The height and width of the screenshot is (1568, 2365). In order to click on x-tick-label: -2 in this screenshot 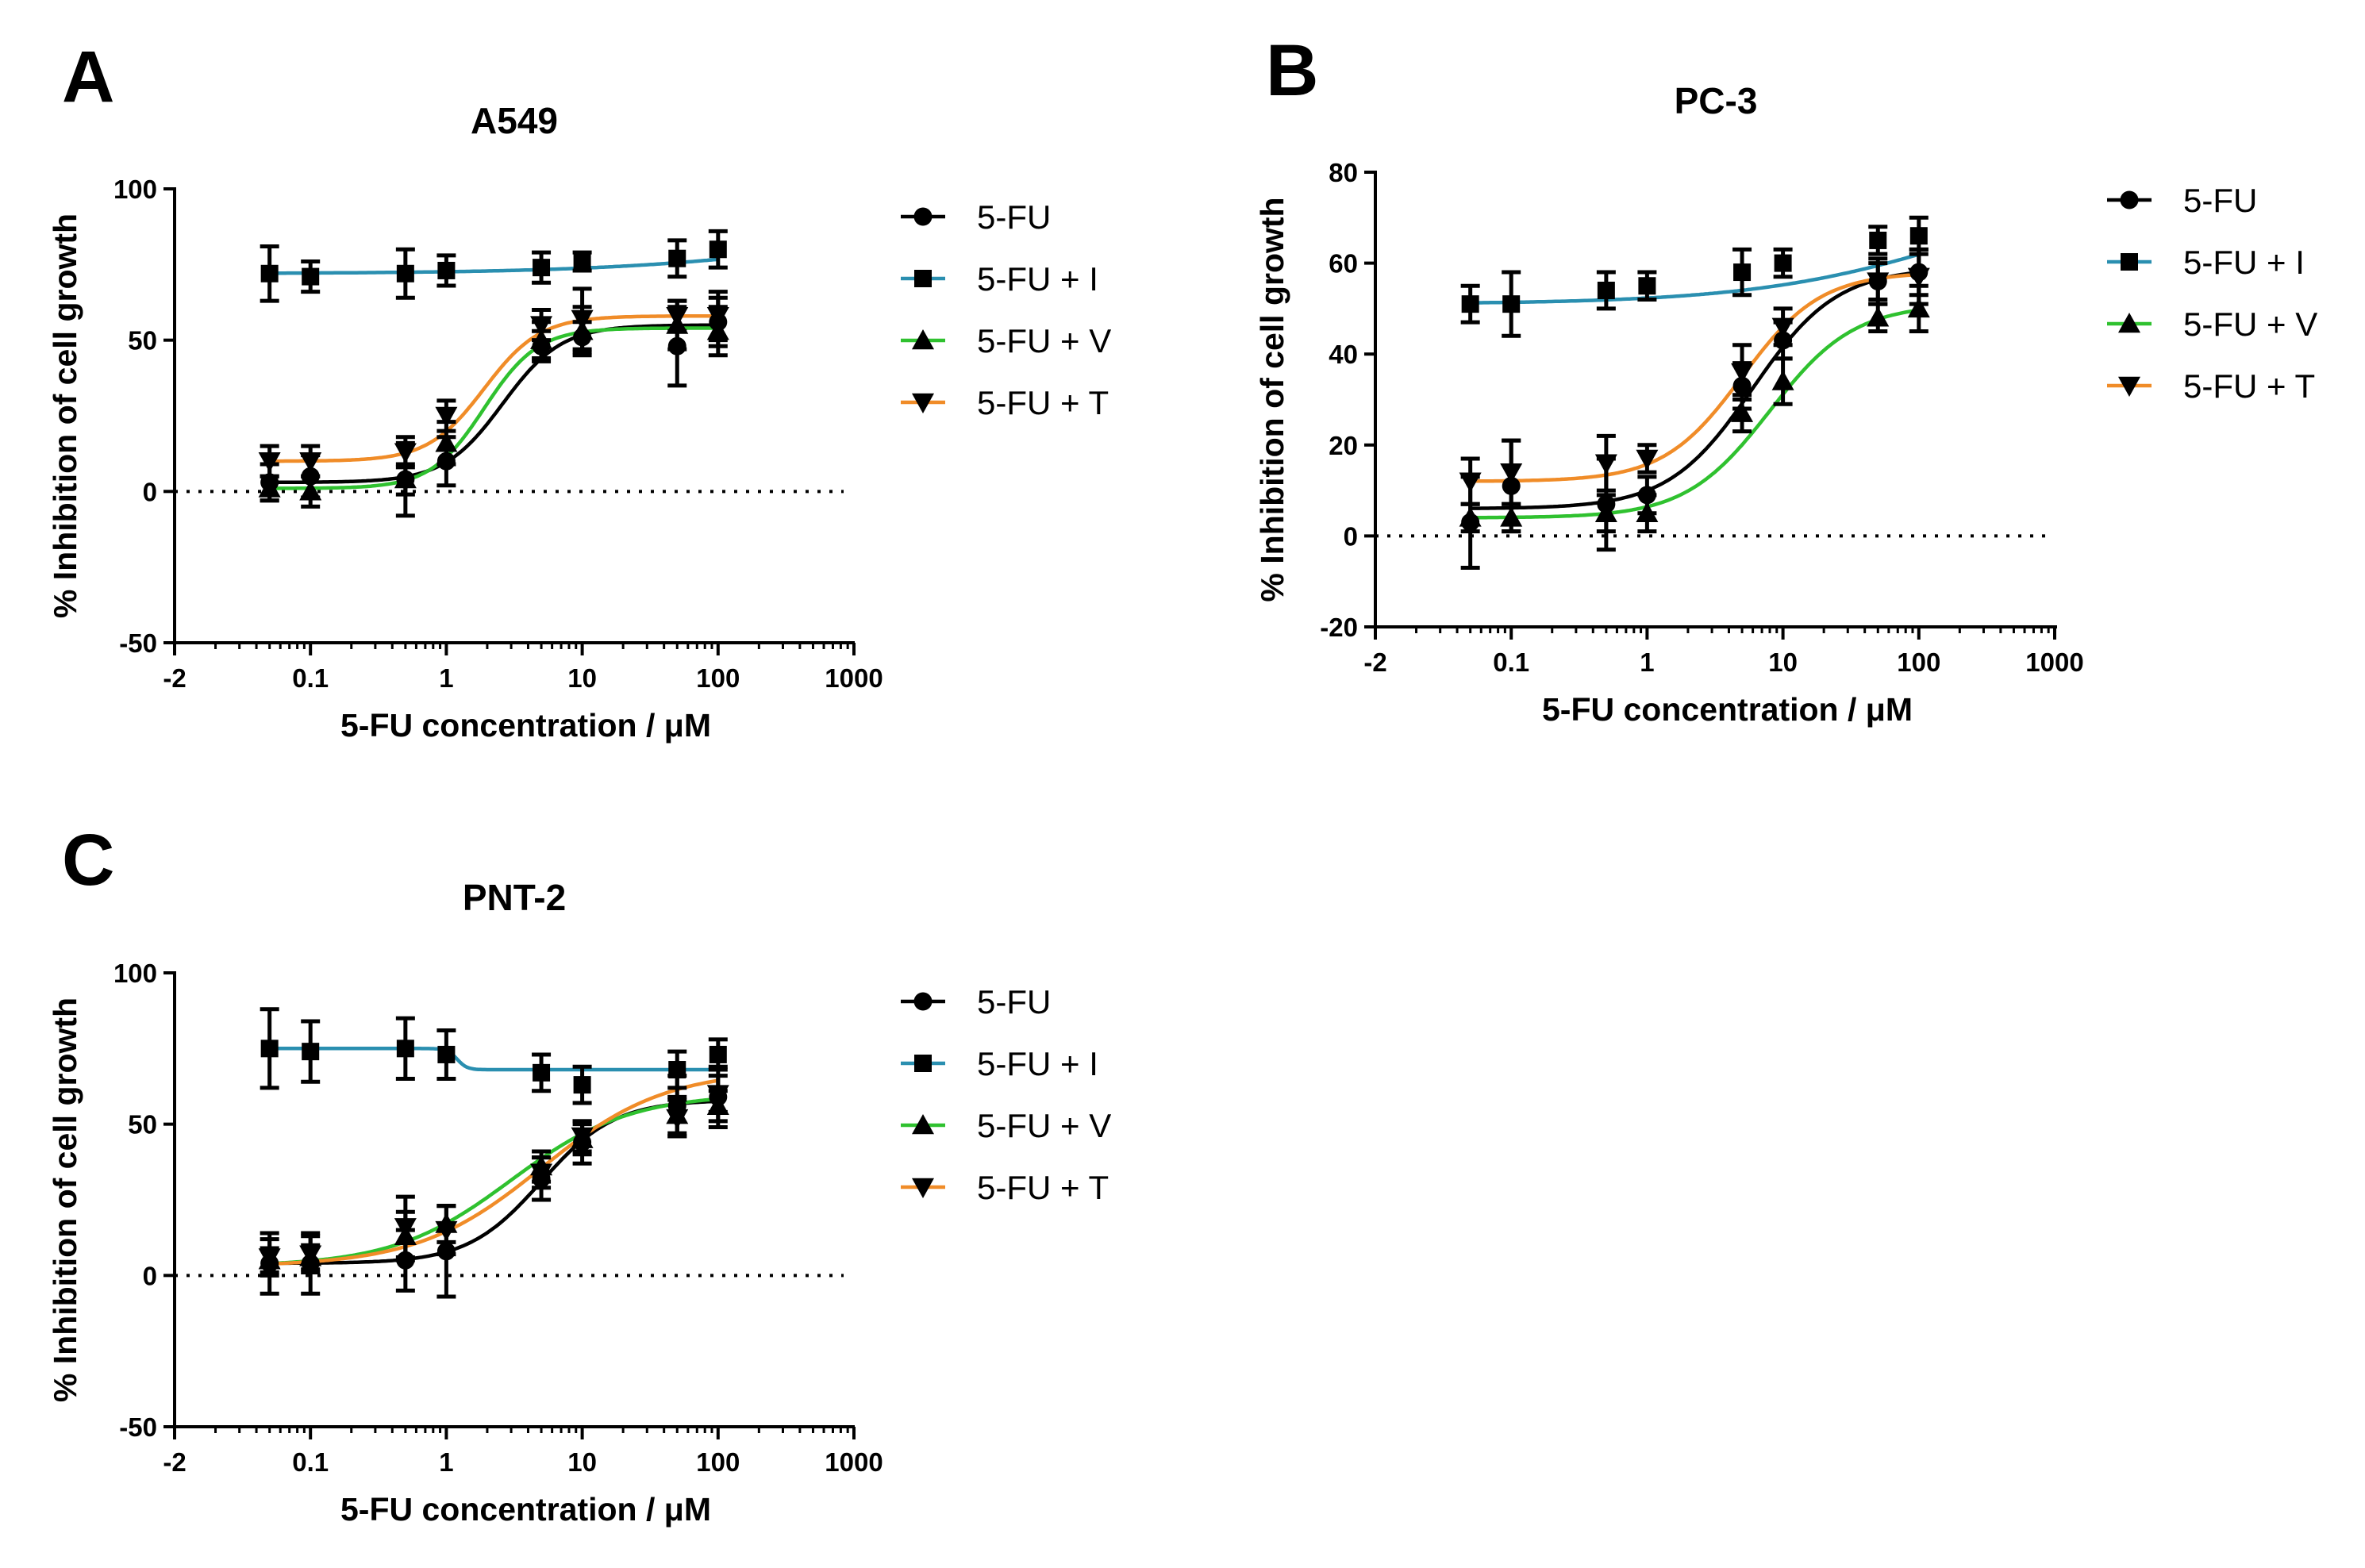, I will do `click(174, 1462)`.